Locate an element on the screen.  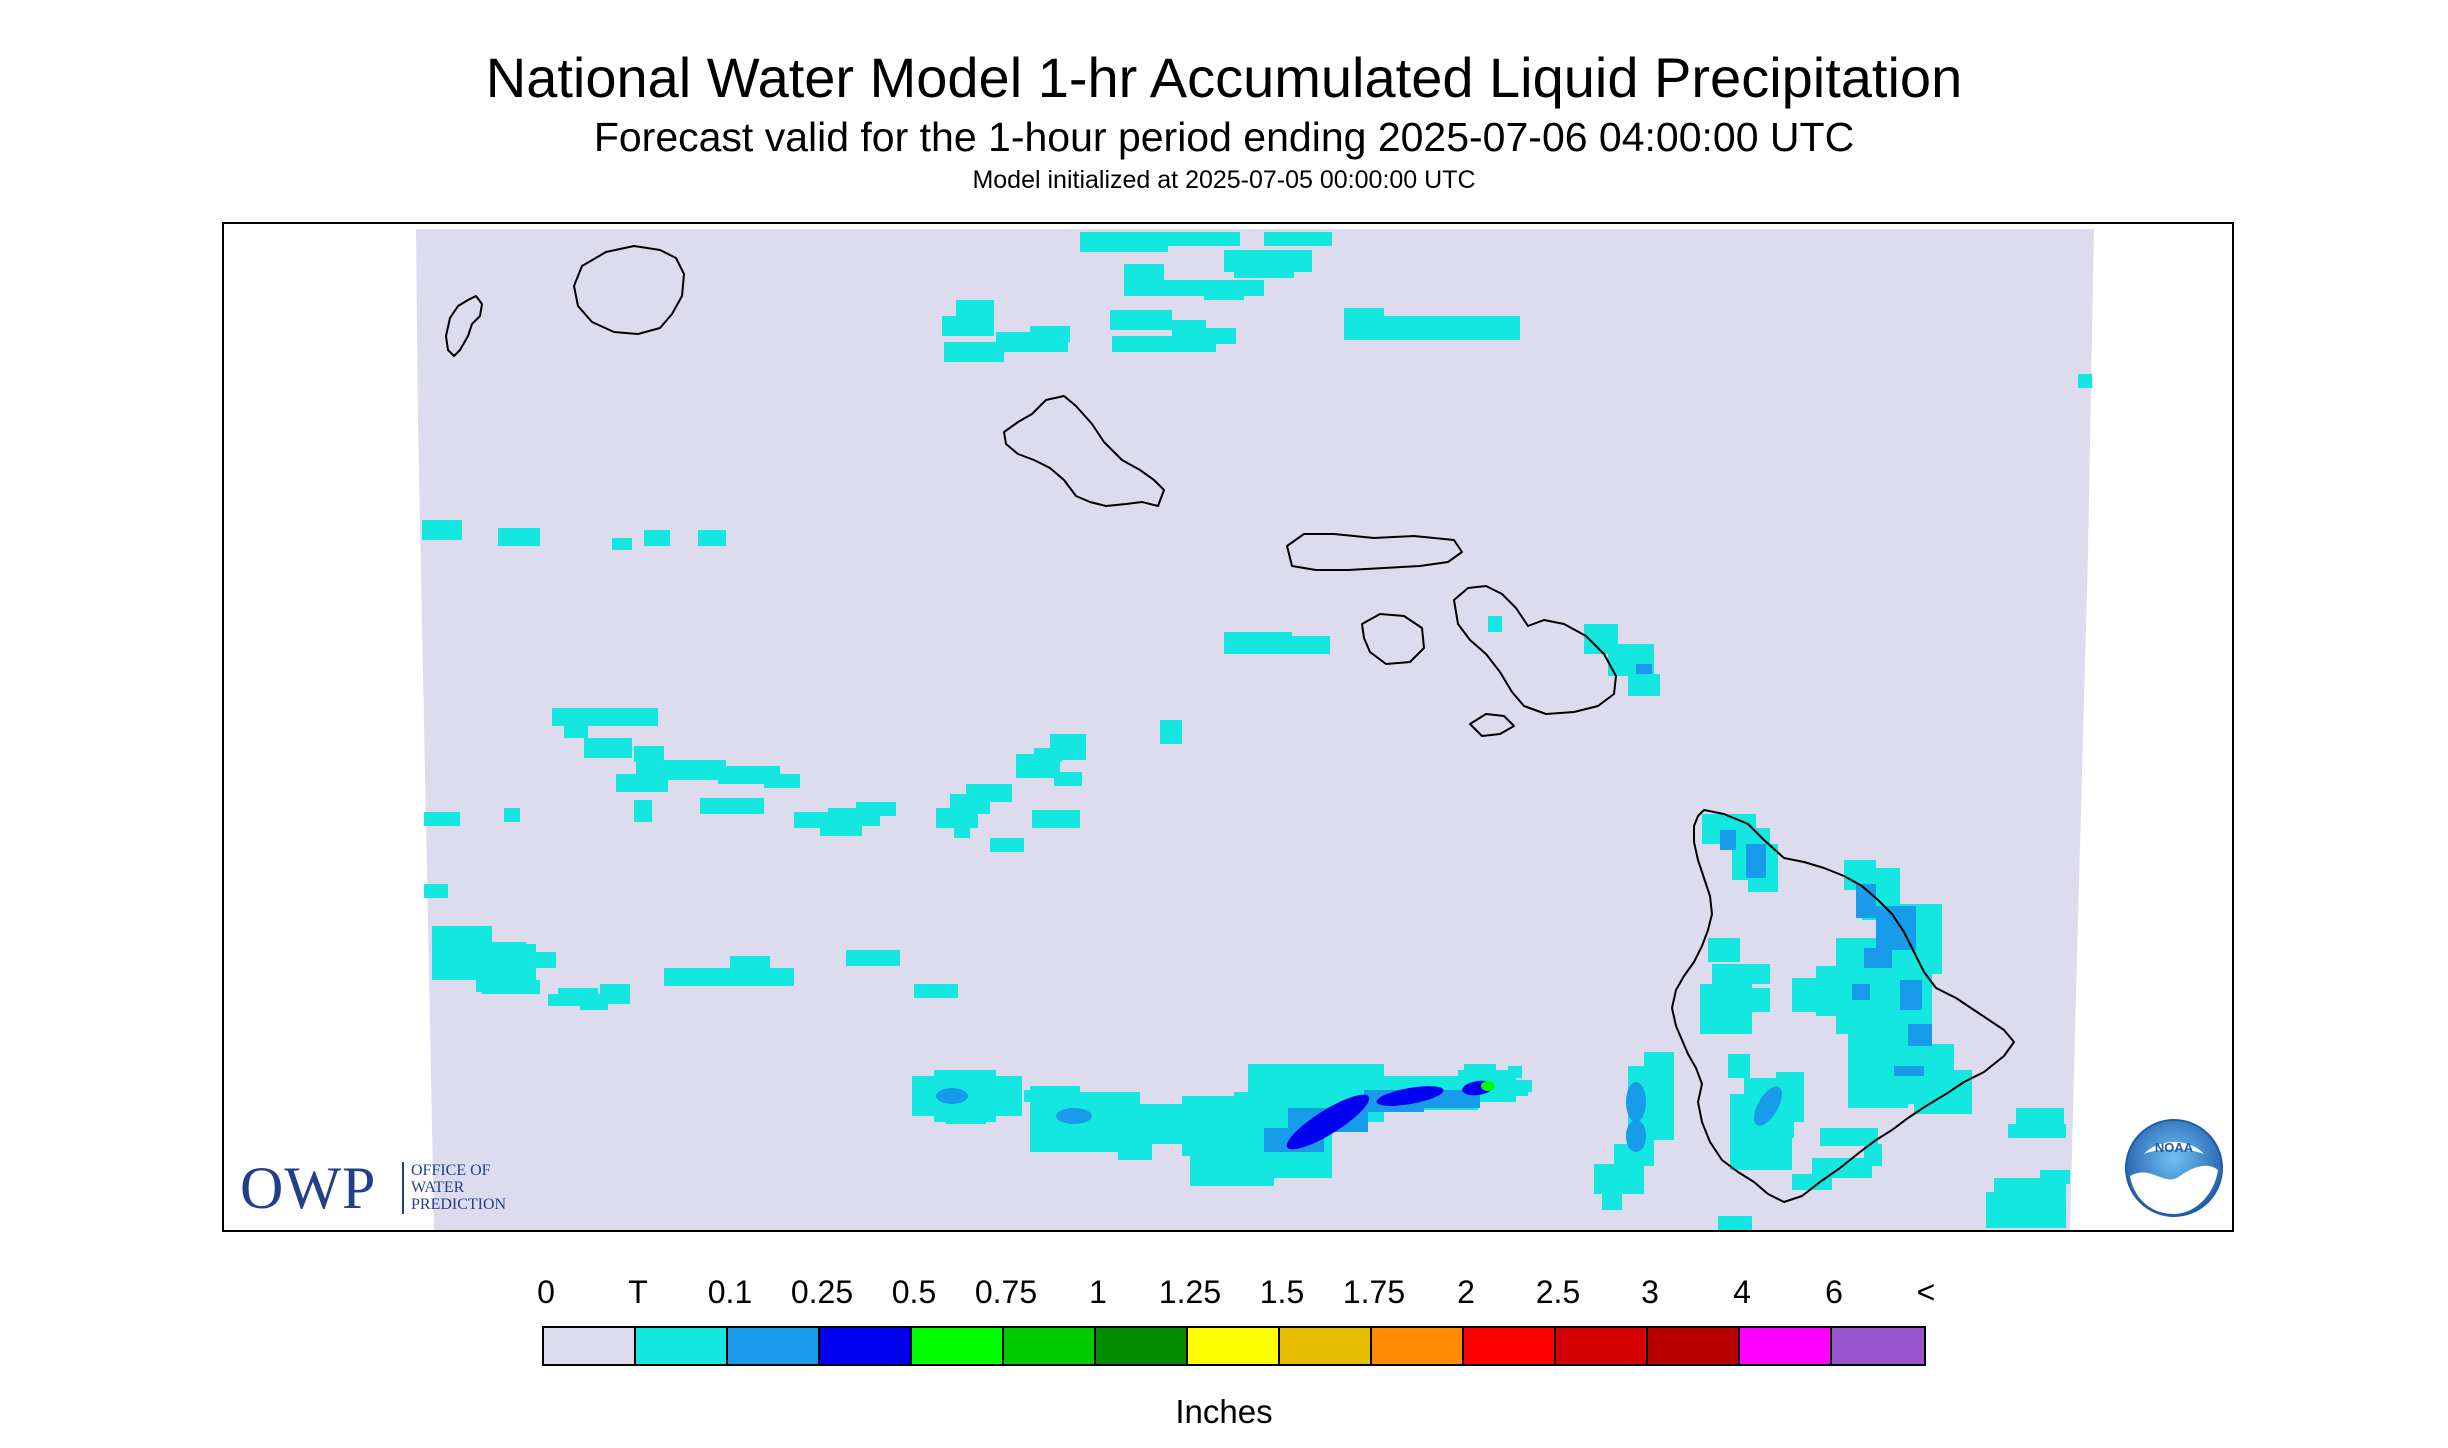
legend-label: 1.75 is located at coordinates (1374, 1292).